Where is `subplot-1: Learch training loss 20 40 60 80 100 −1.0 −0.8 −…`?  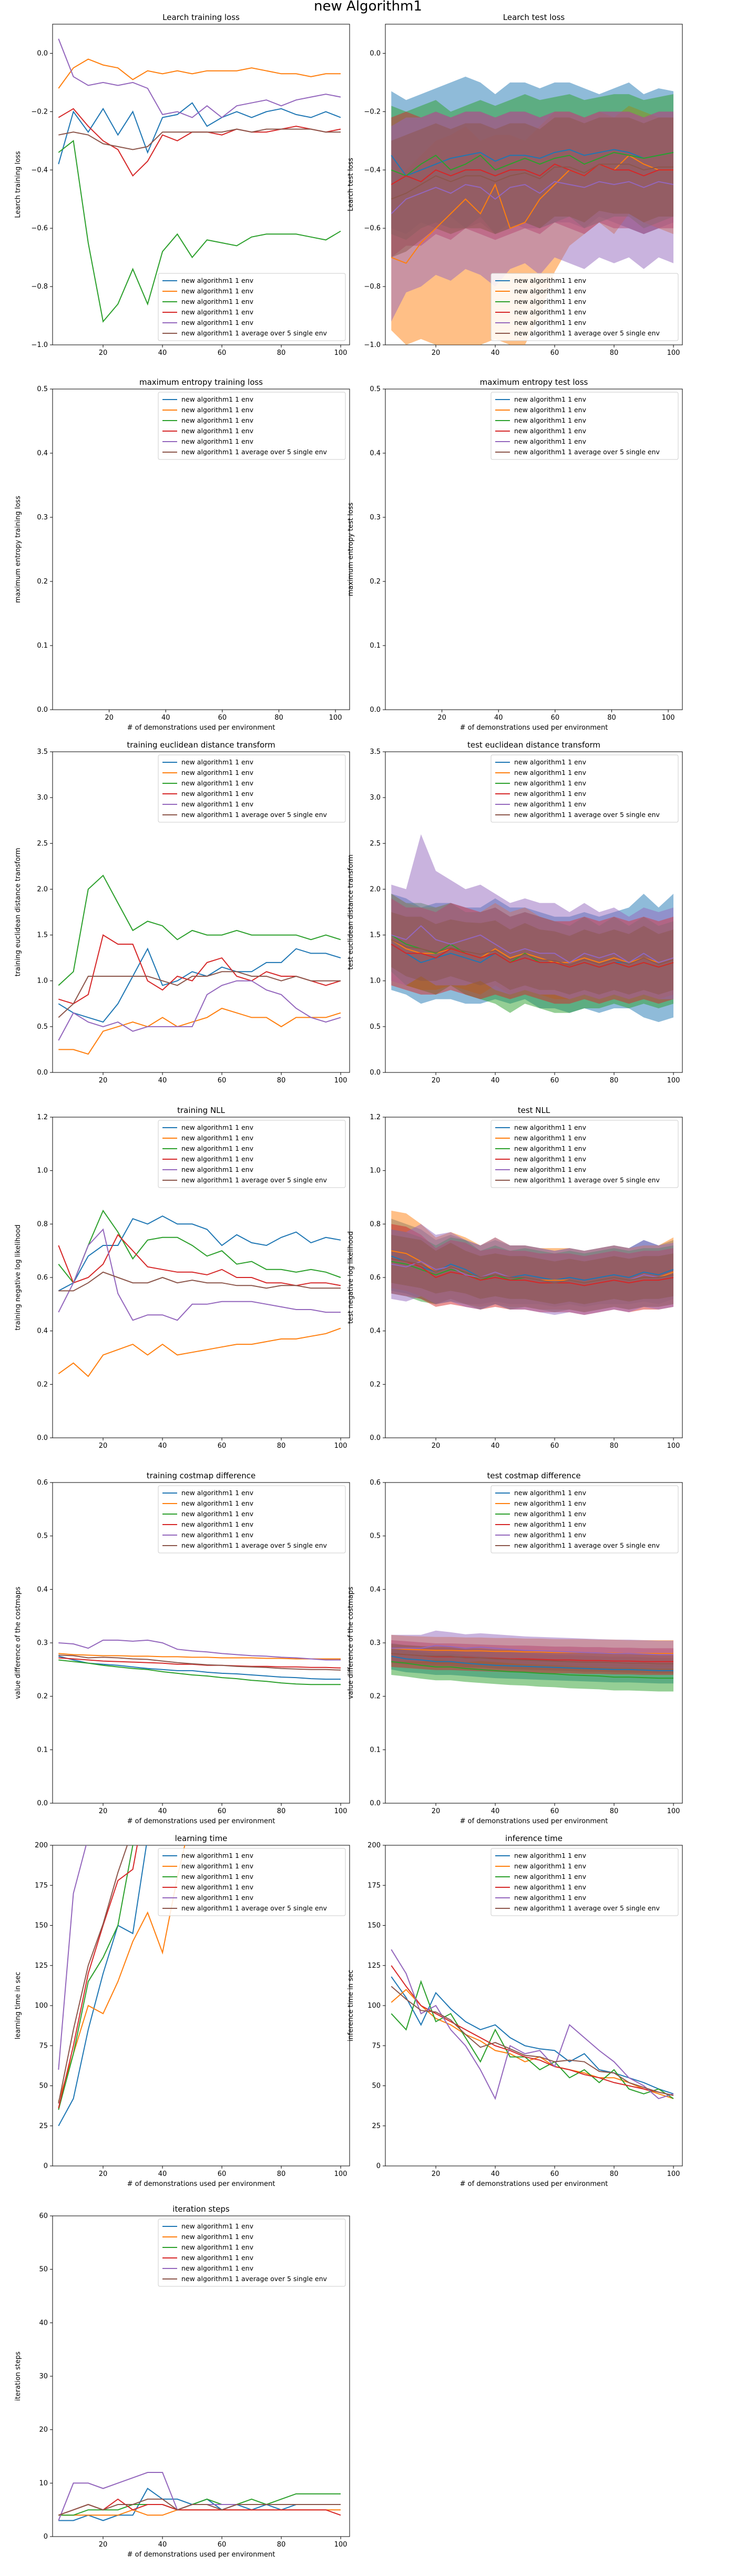
subplot-1: Learch training loss 20 40 60 80 100 −1.0 −0.8 −… is located at coordinates (182, 185).